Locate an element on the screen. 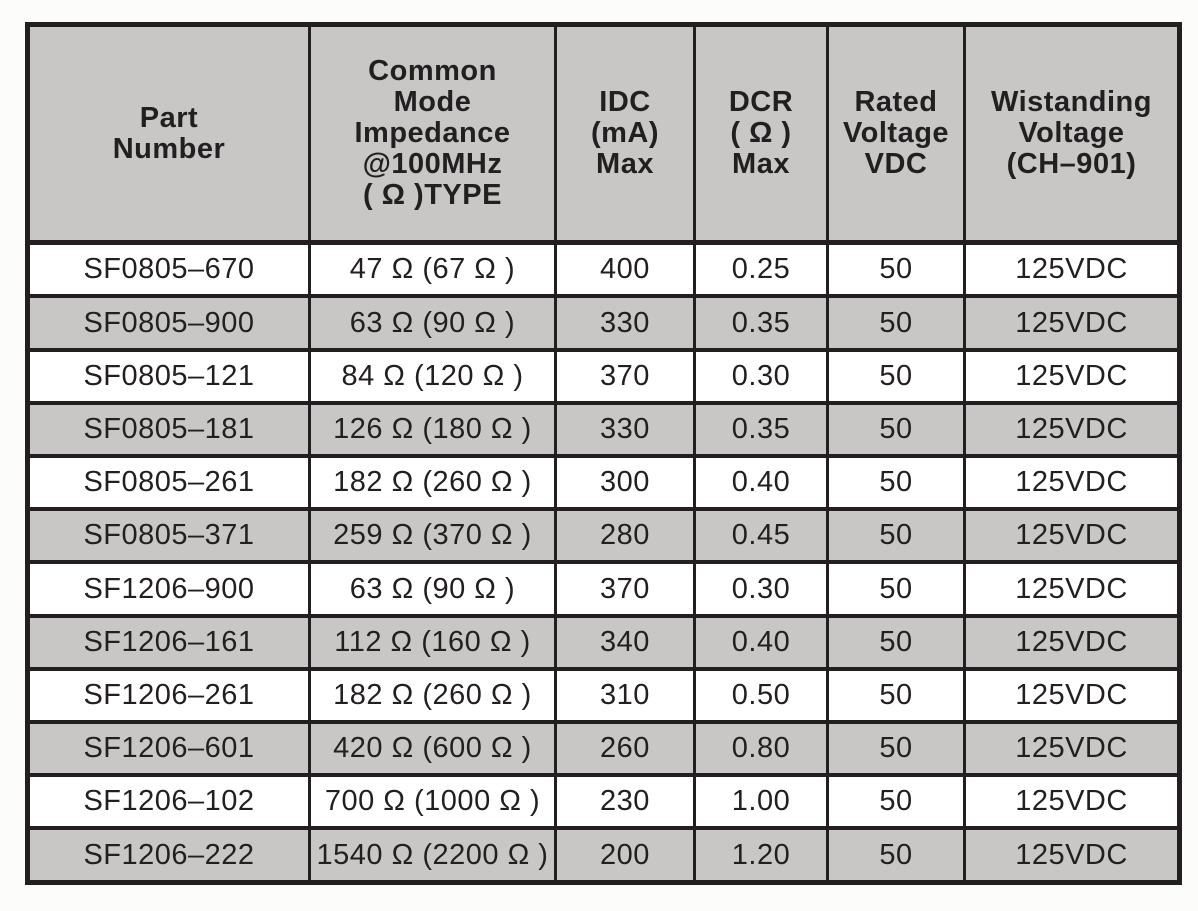 Image resolution: width=1198 pixels, height=911 pixels. column-header-part-number: Part Number is located at coordinates (168, 133).